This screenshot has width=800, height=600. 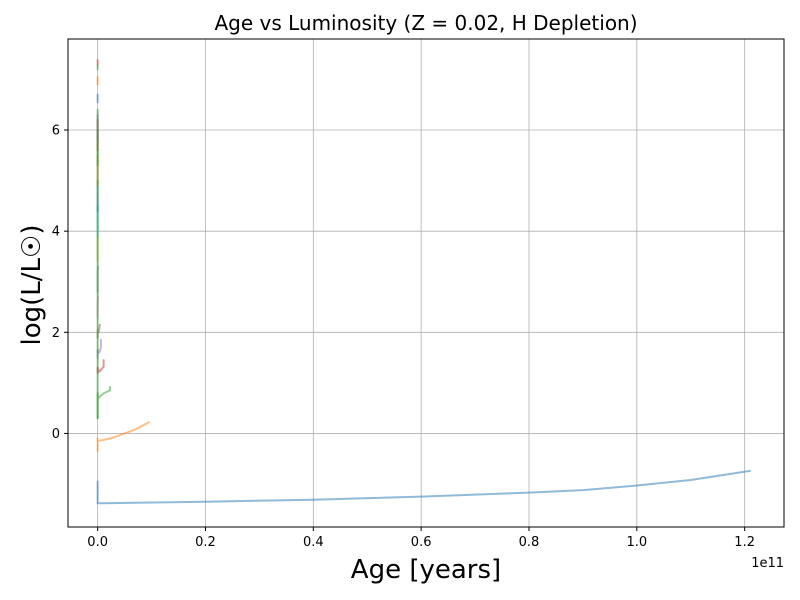 What do you see at coordinates (56, 434) in the screenshot?
I see `y-tick-label: 0` at bounding box center [56, 434].